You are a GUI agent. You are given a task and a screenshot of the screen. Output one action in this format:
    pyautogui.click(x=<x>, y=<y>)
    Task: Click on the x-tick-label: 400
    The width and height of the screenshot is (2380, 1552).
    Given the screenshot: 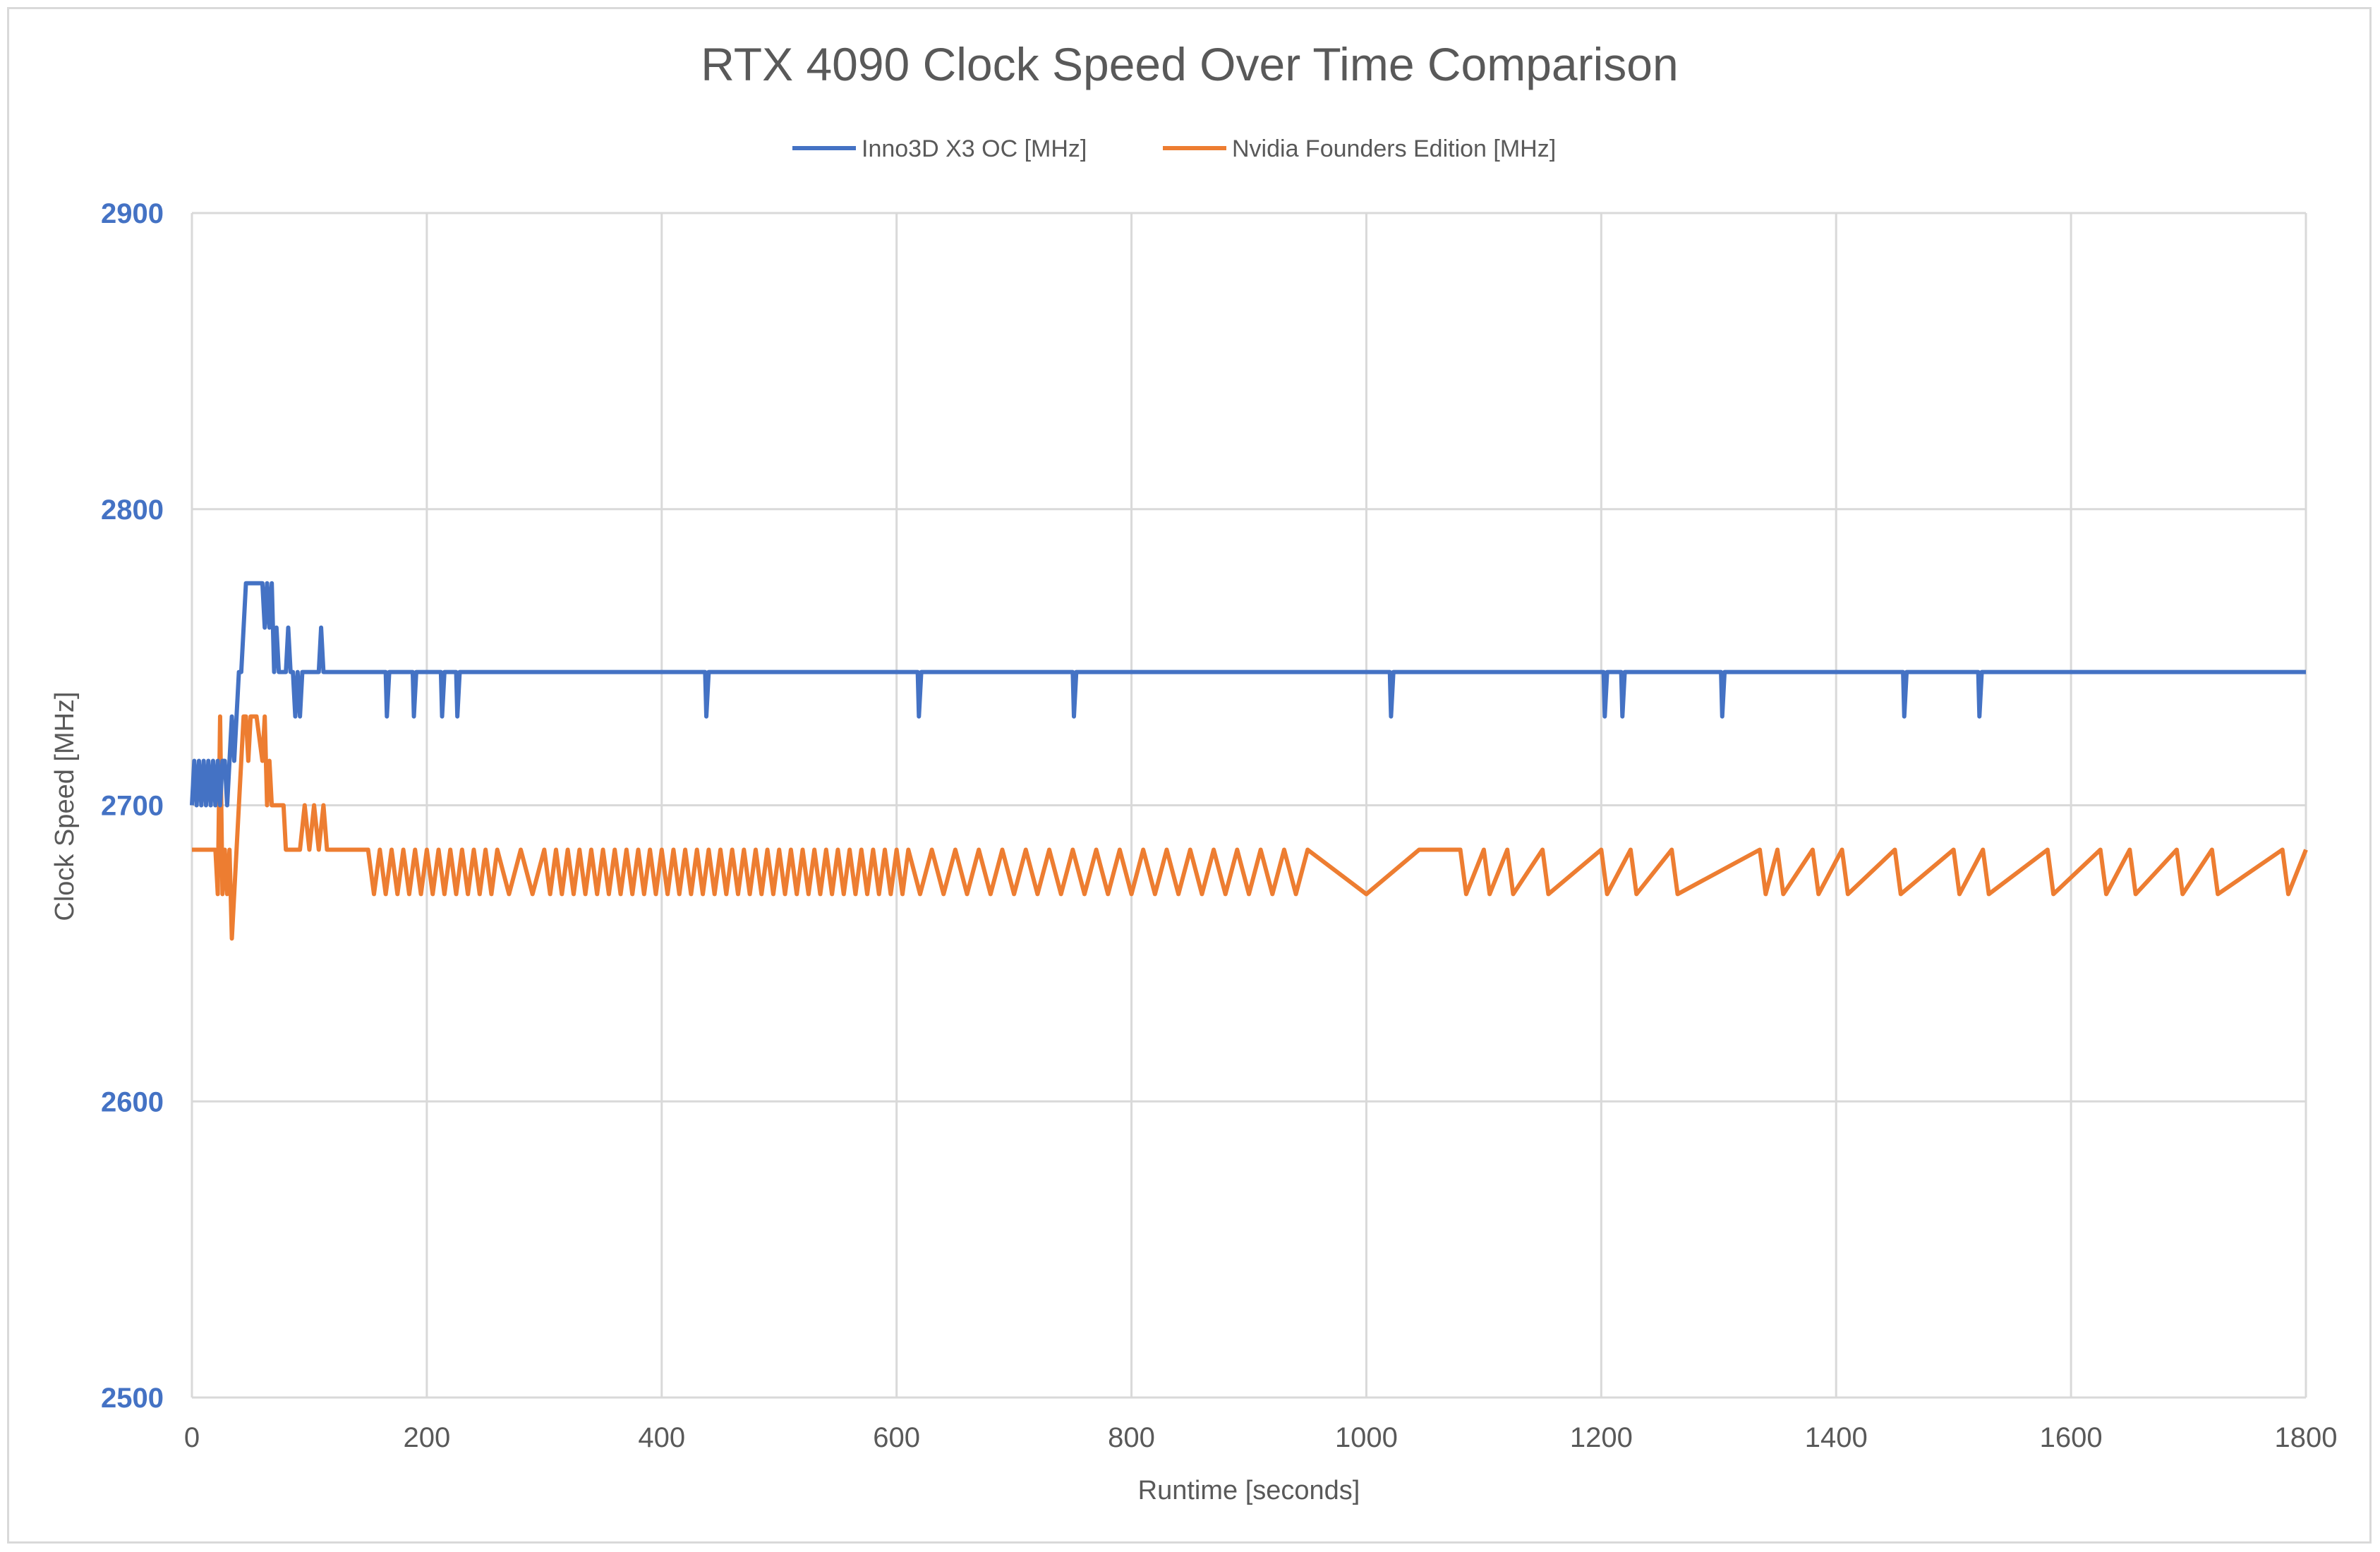 What is the action you would take?
    pyautogui.click(x=661, y=1437)
    